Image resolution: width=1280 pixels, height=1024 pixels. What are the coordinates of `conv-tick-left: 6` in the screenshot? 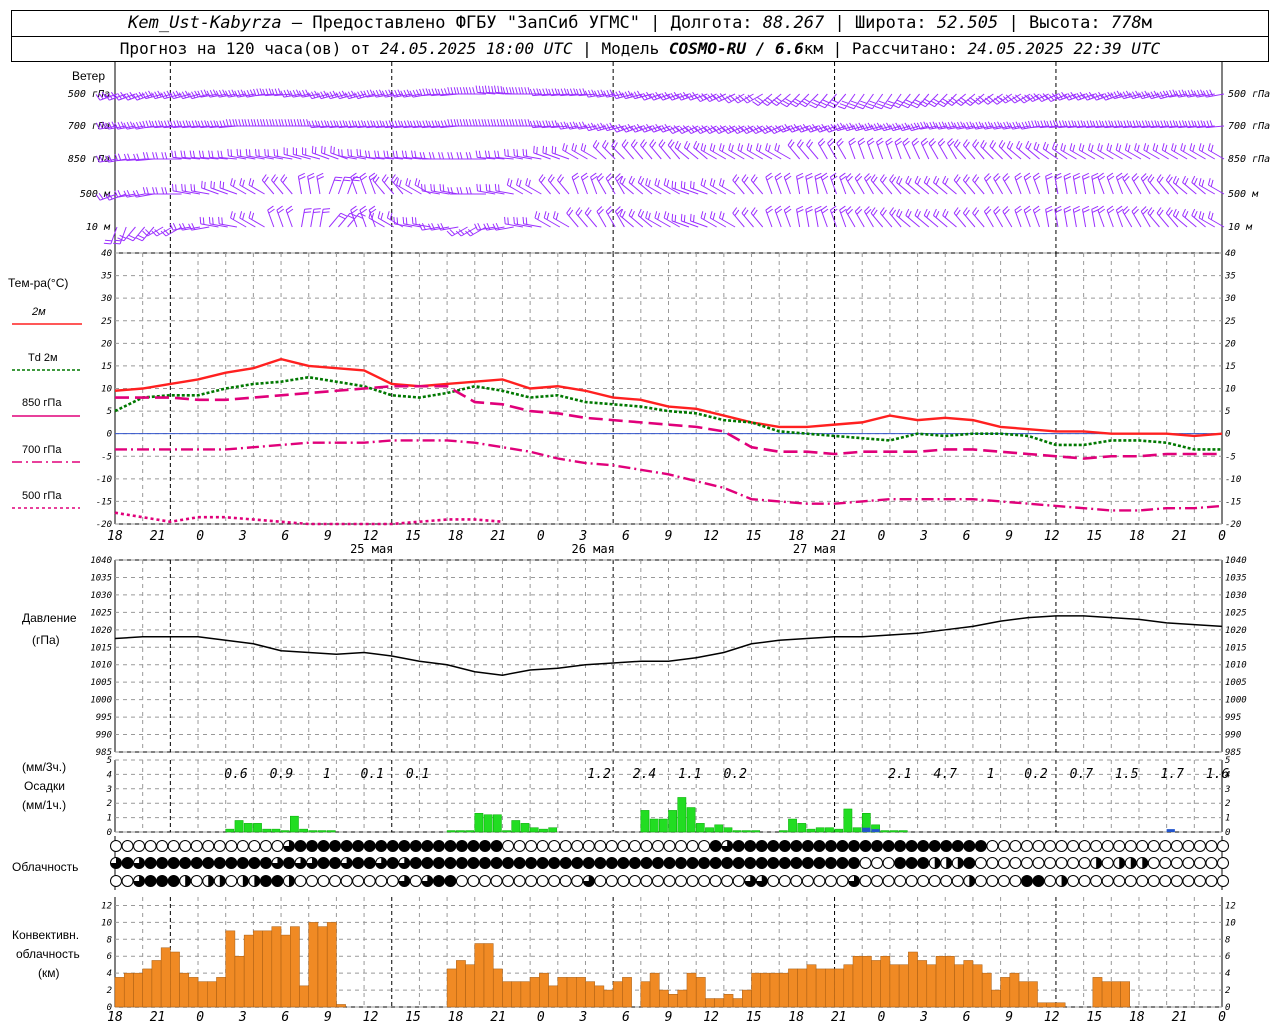 It's located at (109, 957).